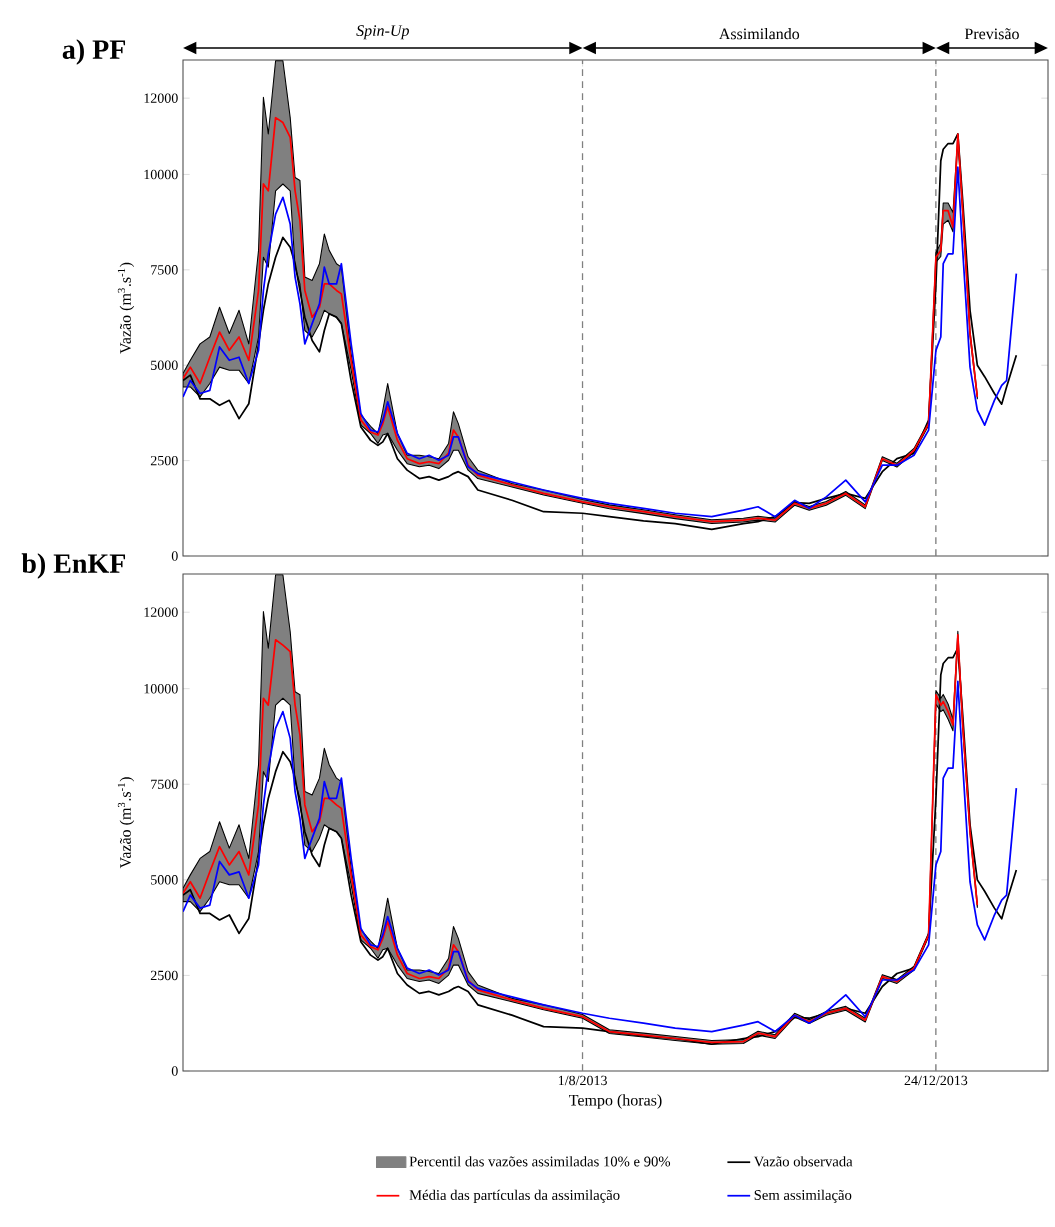 The image size is (1055, 1227). Describe the element at coordinates (936, 1080) in the screenshot. I see `x-tick-label: 24/12/2013` at that location.